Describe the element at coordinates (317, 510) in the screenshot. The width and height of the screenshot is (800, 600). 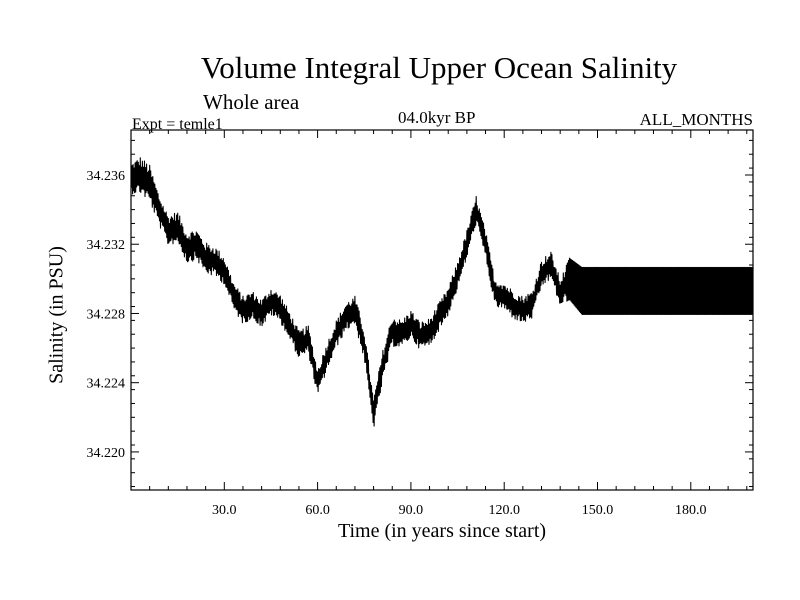
I see `x-tick-label: 60.0` at that location.